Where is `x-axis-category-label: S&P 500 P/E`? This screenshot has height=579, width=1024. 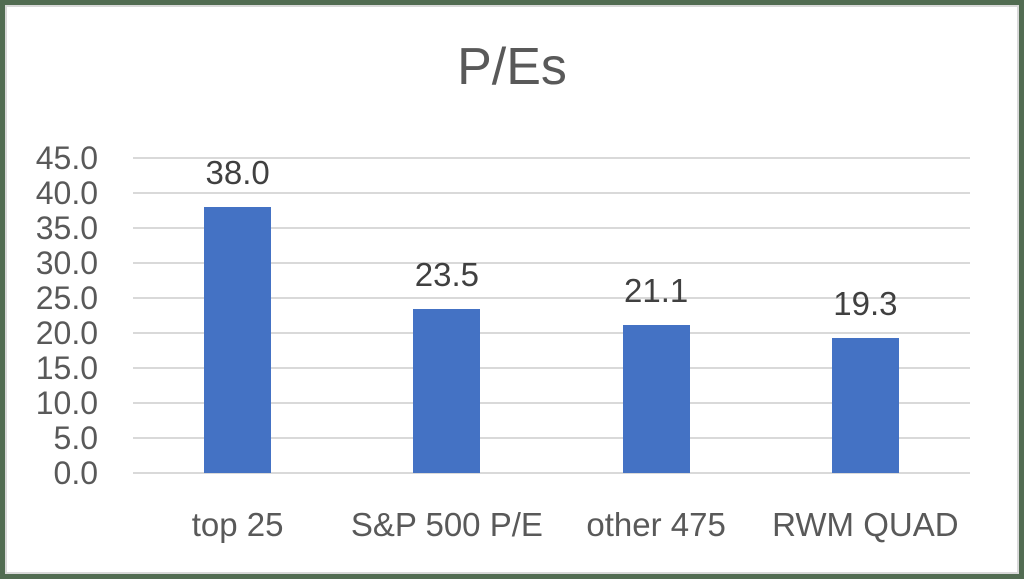 x-axis-category-label: S&P 500 P/E is located at coordinates (446, 524).